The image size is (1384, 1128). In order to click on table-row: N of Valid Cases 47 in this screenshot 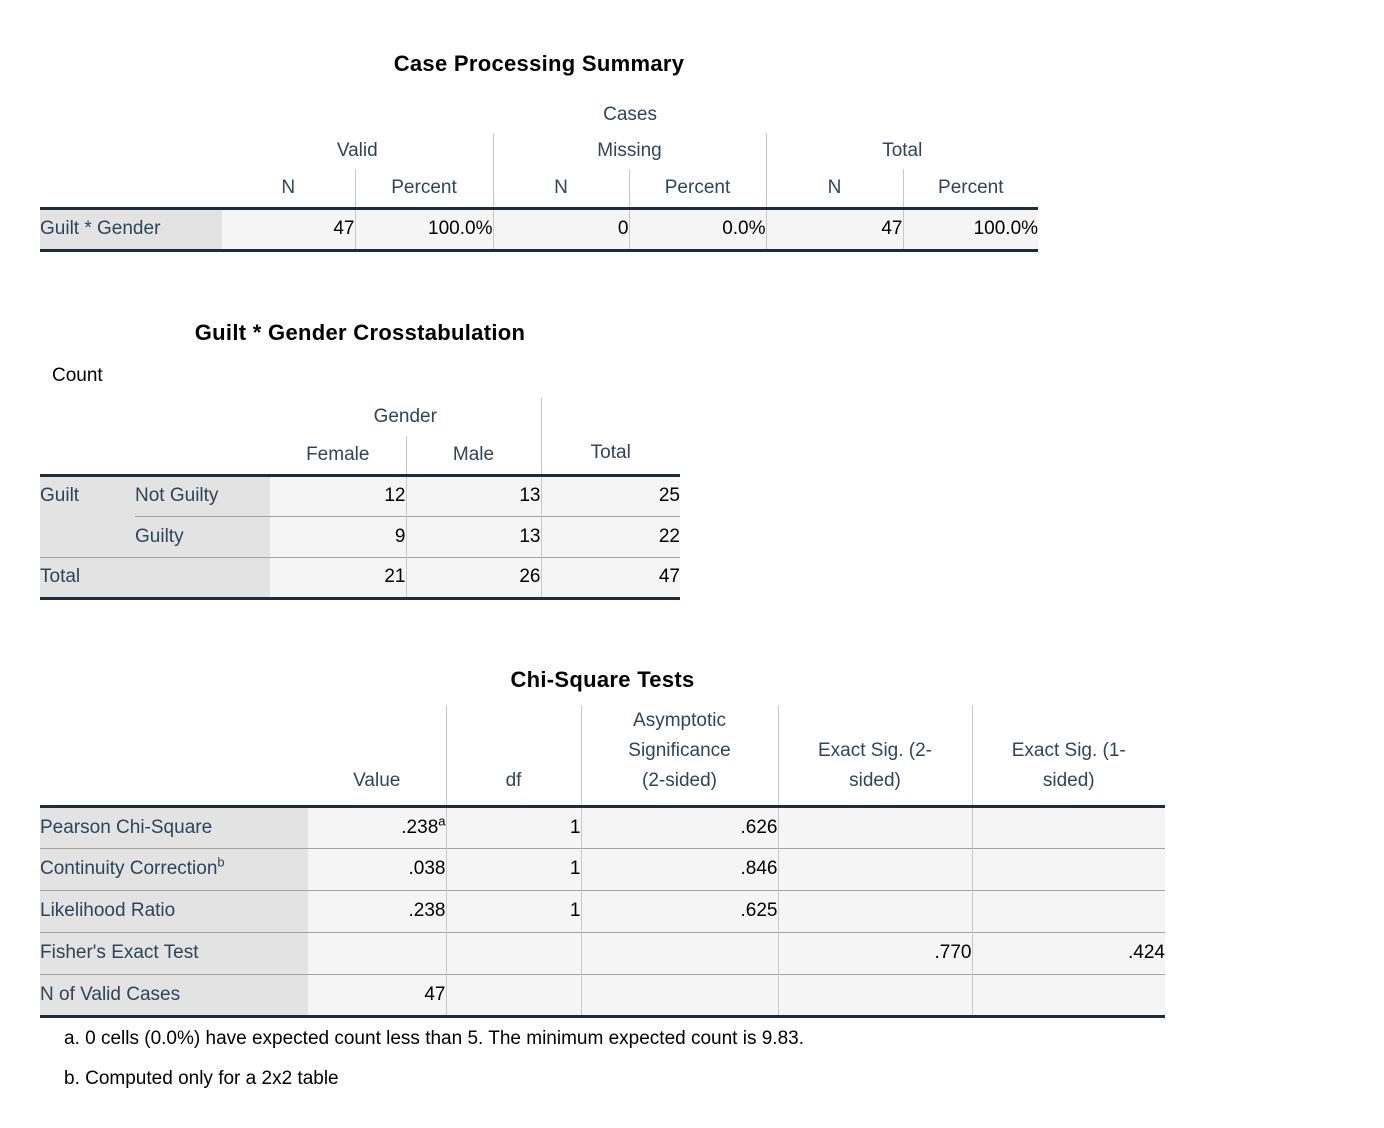, I will do `click(602, 995)`.